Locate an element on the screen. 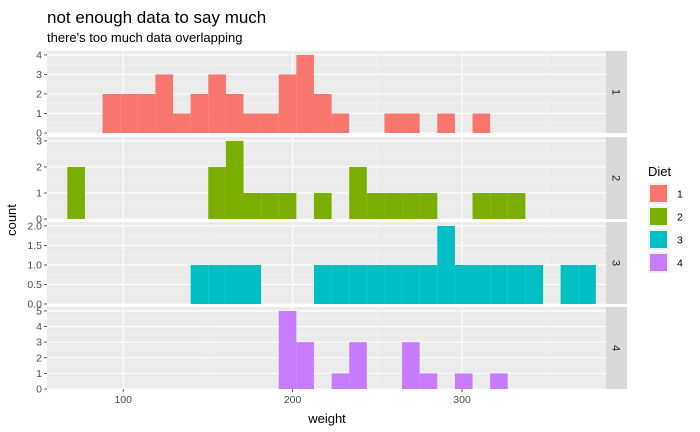 The image size is (700, 432). legend-item-3: 3 is located at coordinates (665, 239).